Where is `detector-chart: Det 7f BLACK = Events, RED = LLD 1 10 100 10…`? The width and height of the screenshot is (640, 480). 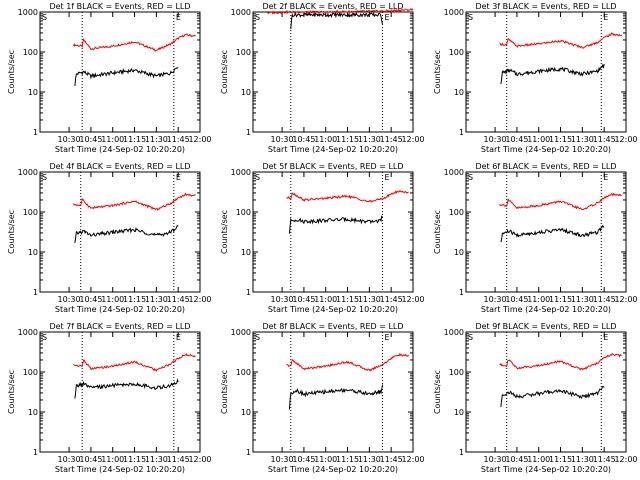
detector-chart: Det 7f BLACK = Events, RED = LLD 1 10 100 10… is located at coordinates (109, 398).